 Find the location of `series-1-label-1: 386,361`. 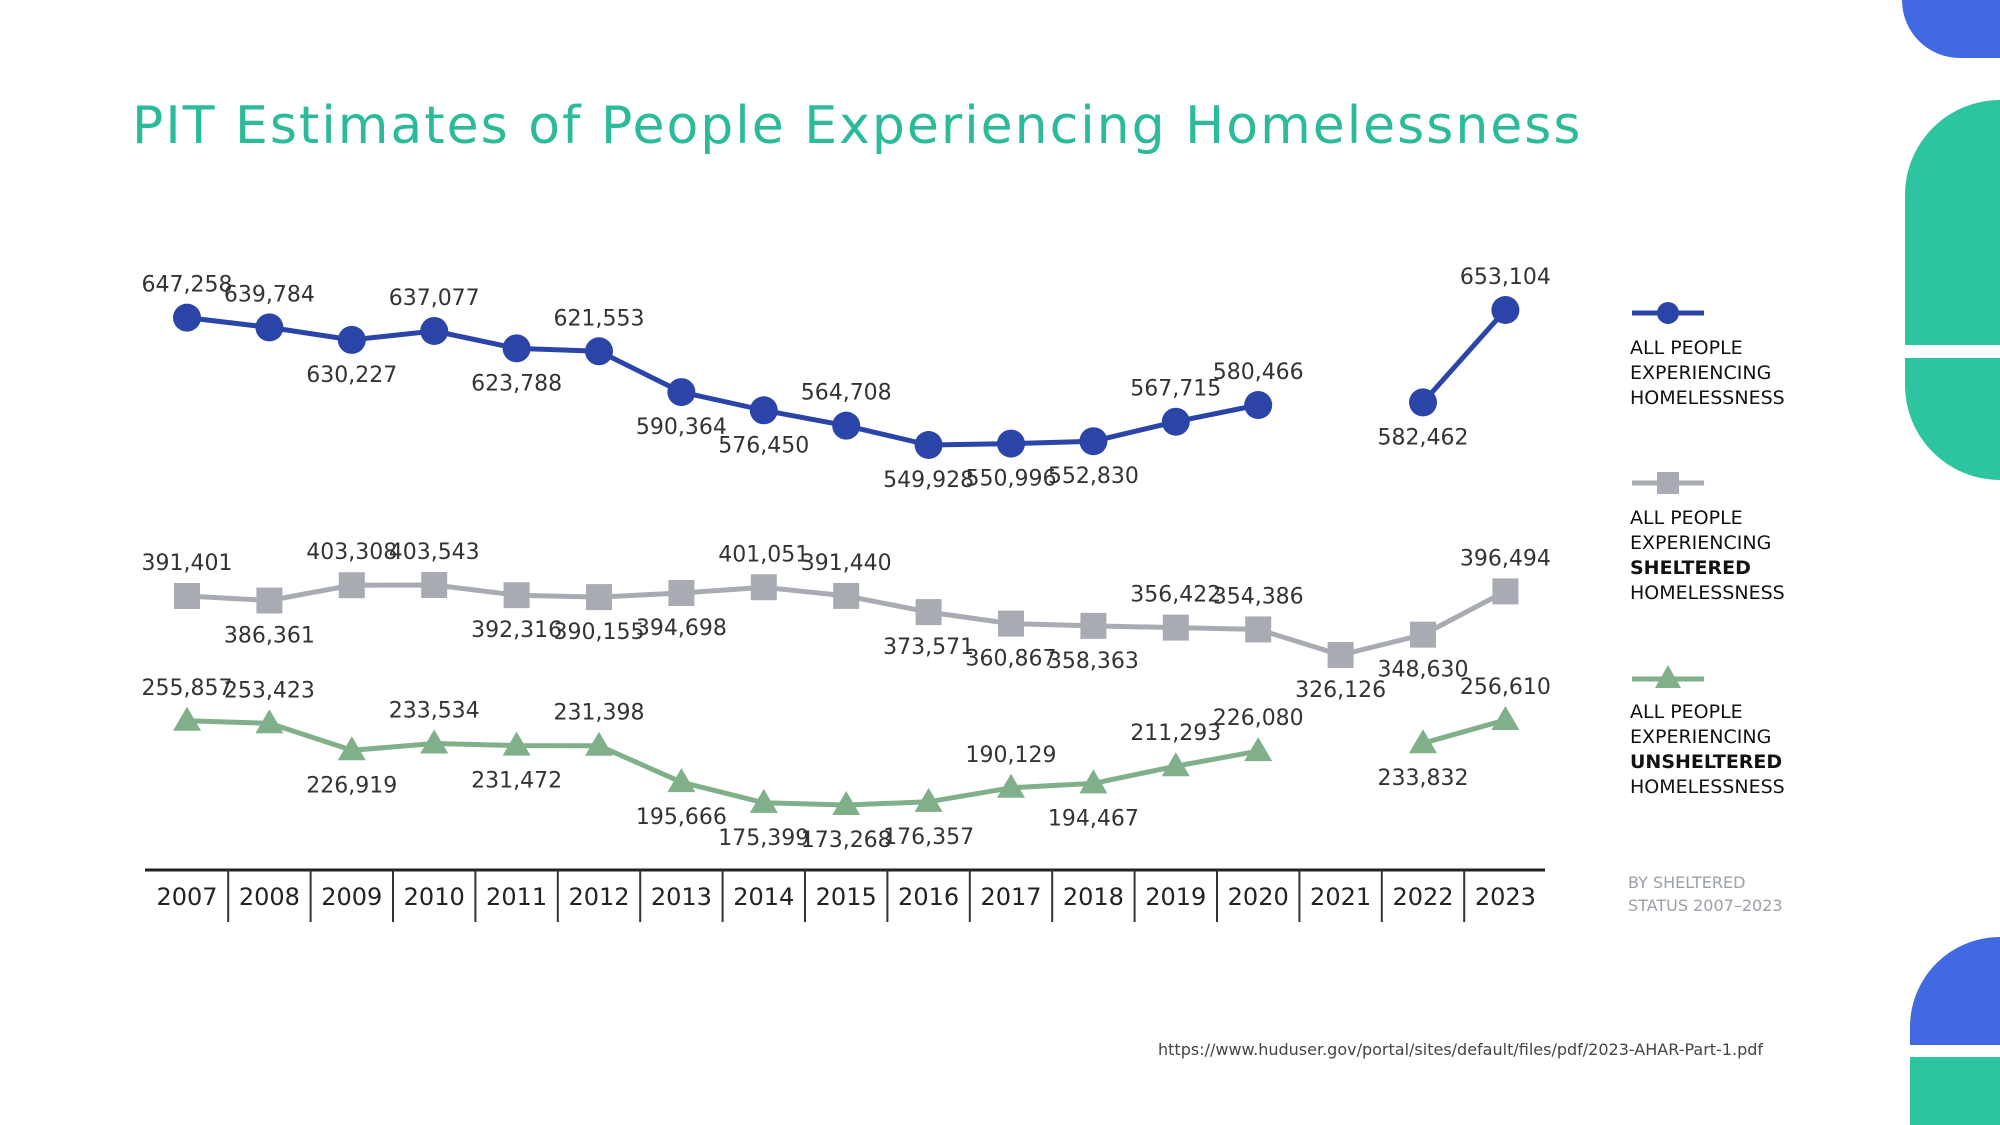

series-1-label-1: 386,361 is located at coordinates (269, 636).